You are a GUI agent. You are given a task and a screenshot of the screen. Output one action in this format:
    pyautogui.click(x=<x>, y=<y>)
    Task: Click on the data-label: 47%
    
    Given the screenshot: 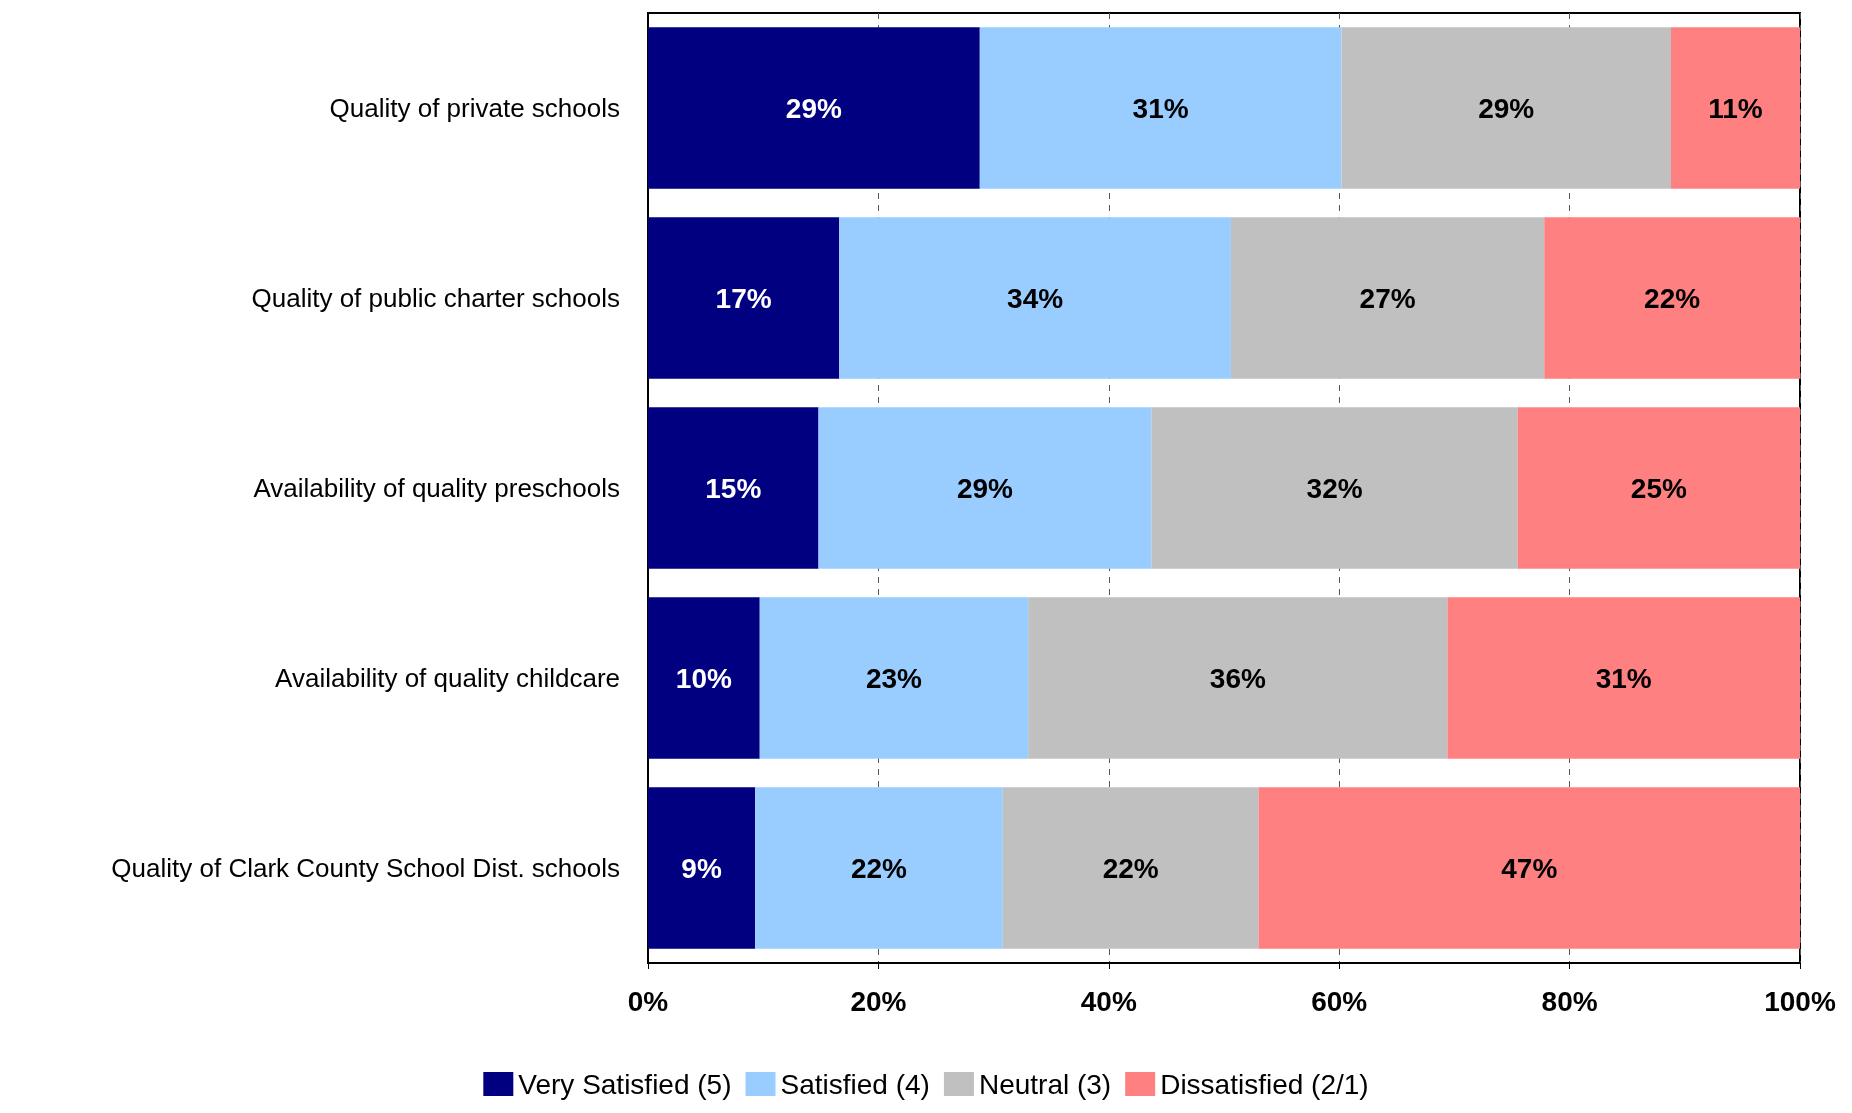 What is the action you would take?
    pyautogui.click(x=1529, y=868)
    